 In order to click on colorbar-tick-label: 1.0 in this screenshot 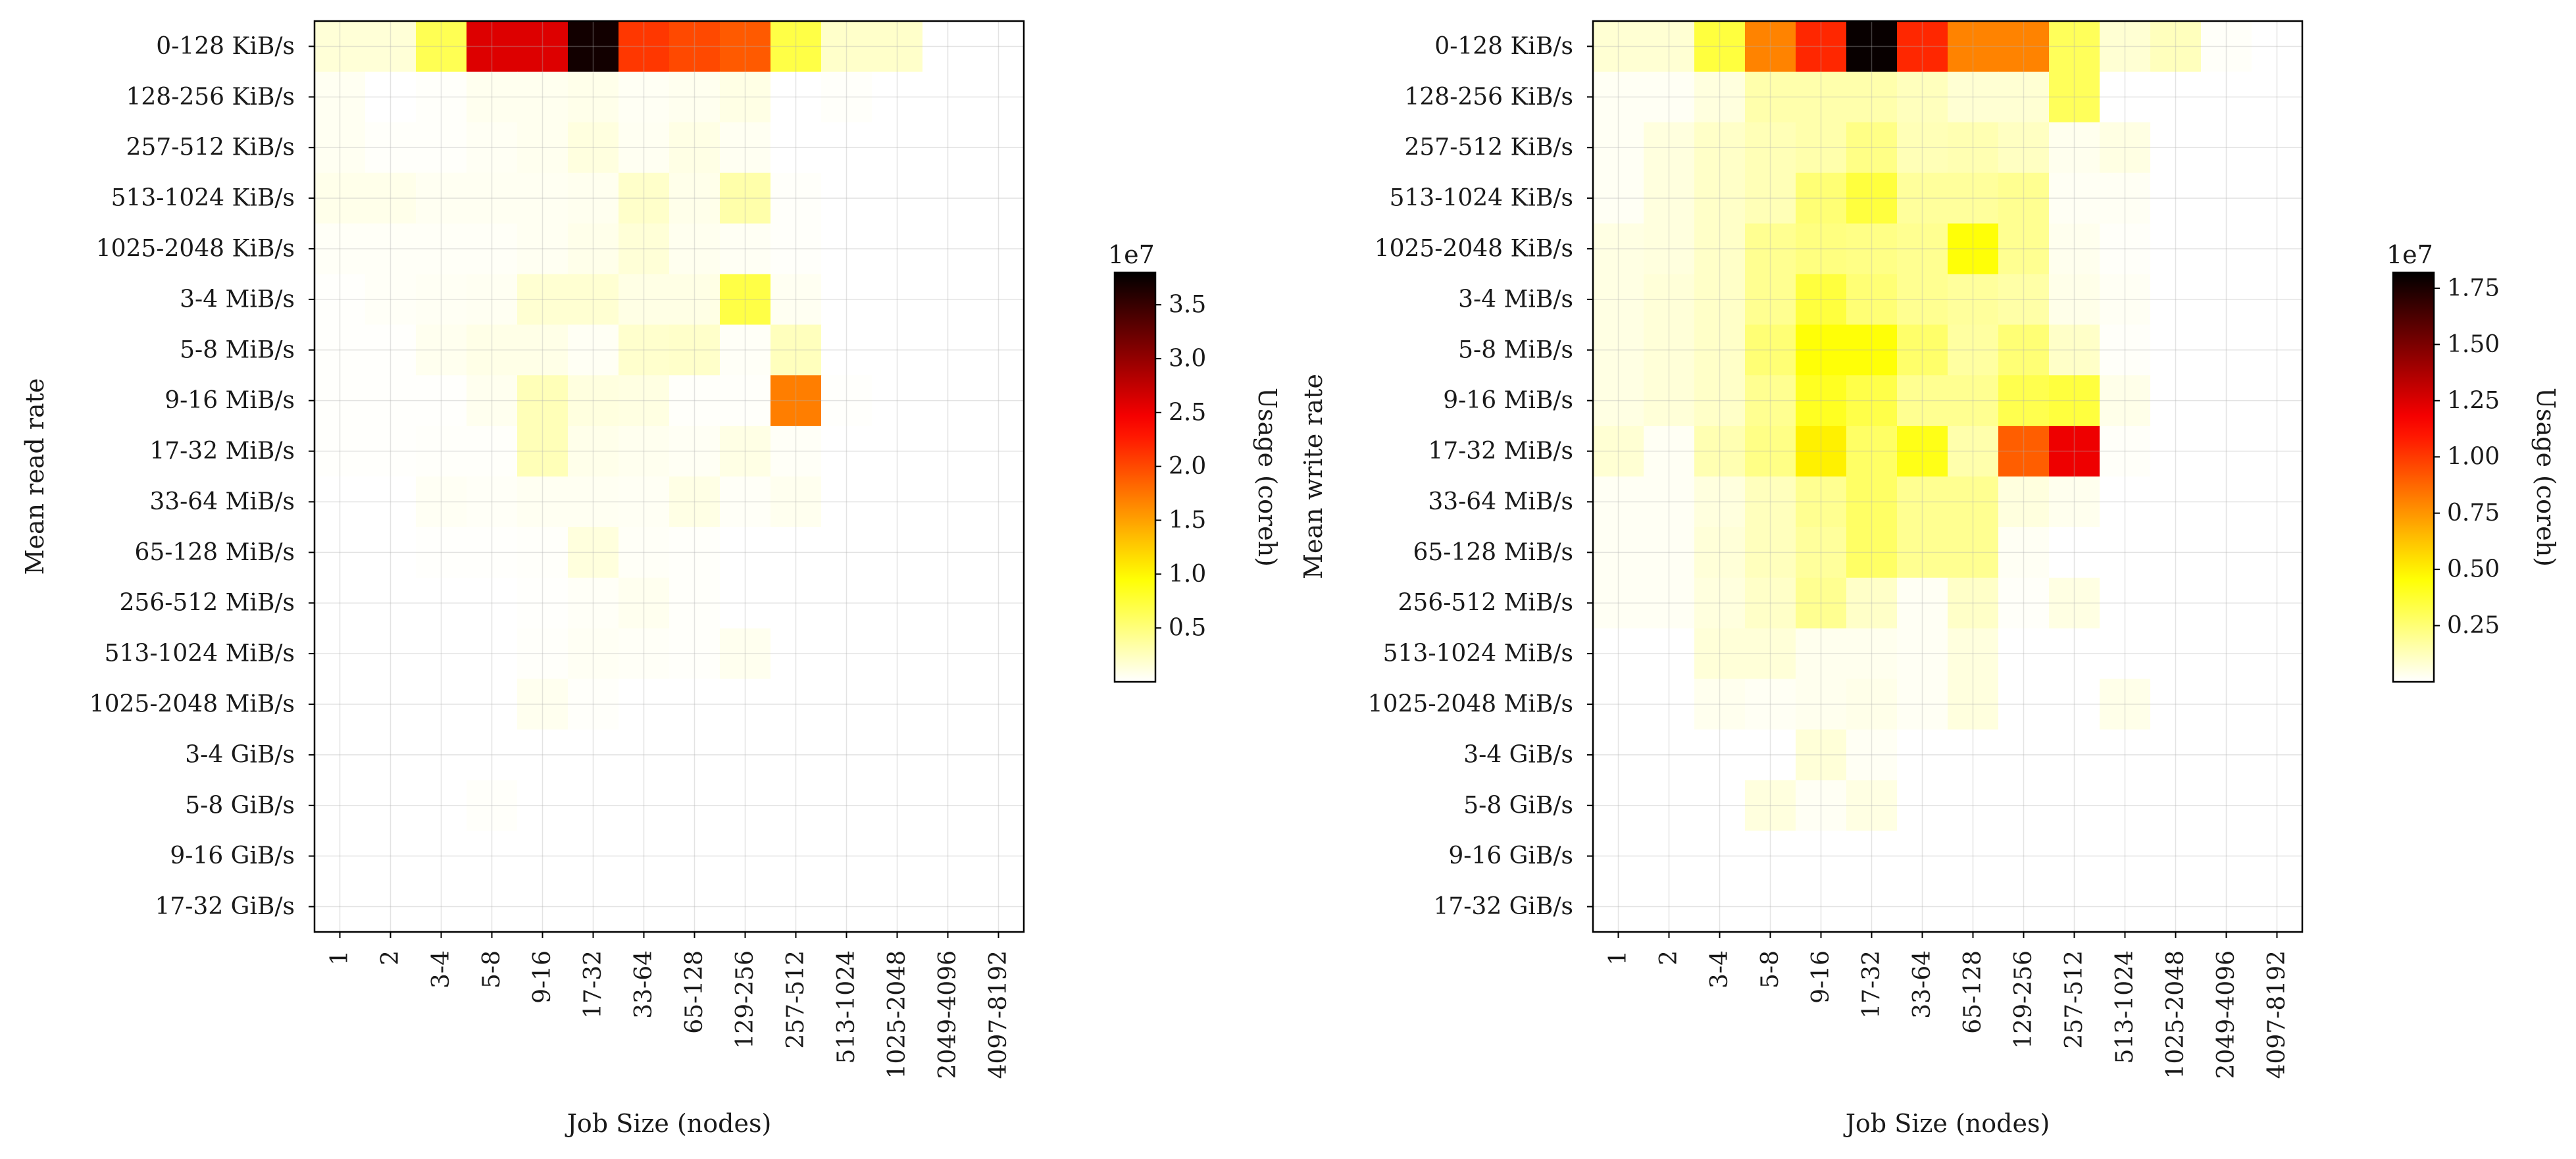, I will do `click(1187, 574)`.